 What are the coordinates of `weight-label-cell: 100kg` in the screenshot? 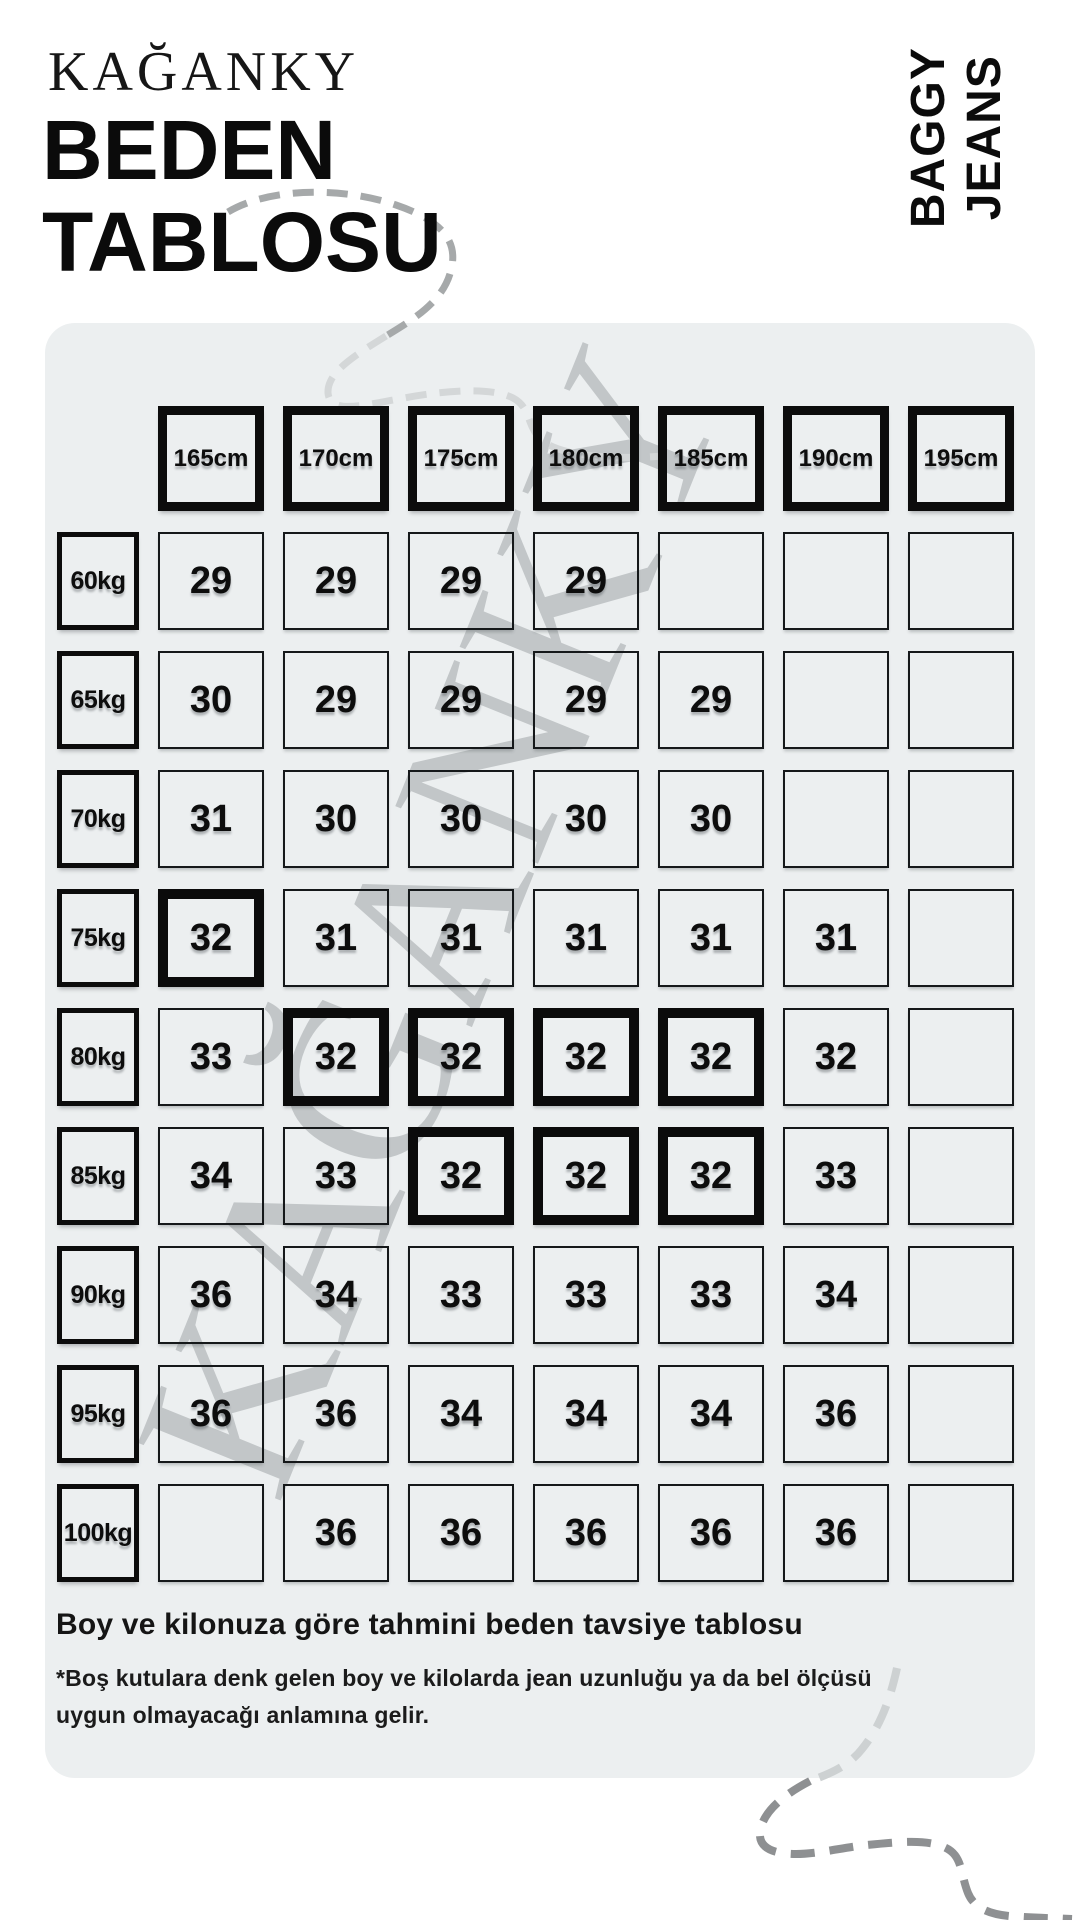 It's located at (98, 1533).